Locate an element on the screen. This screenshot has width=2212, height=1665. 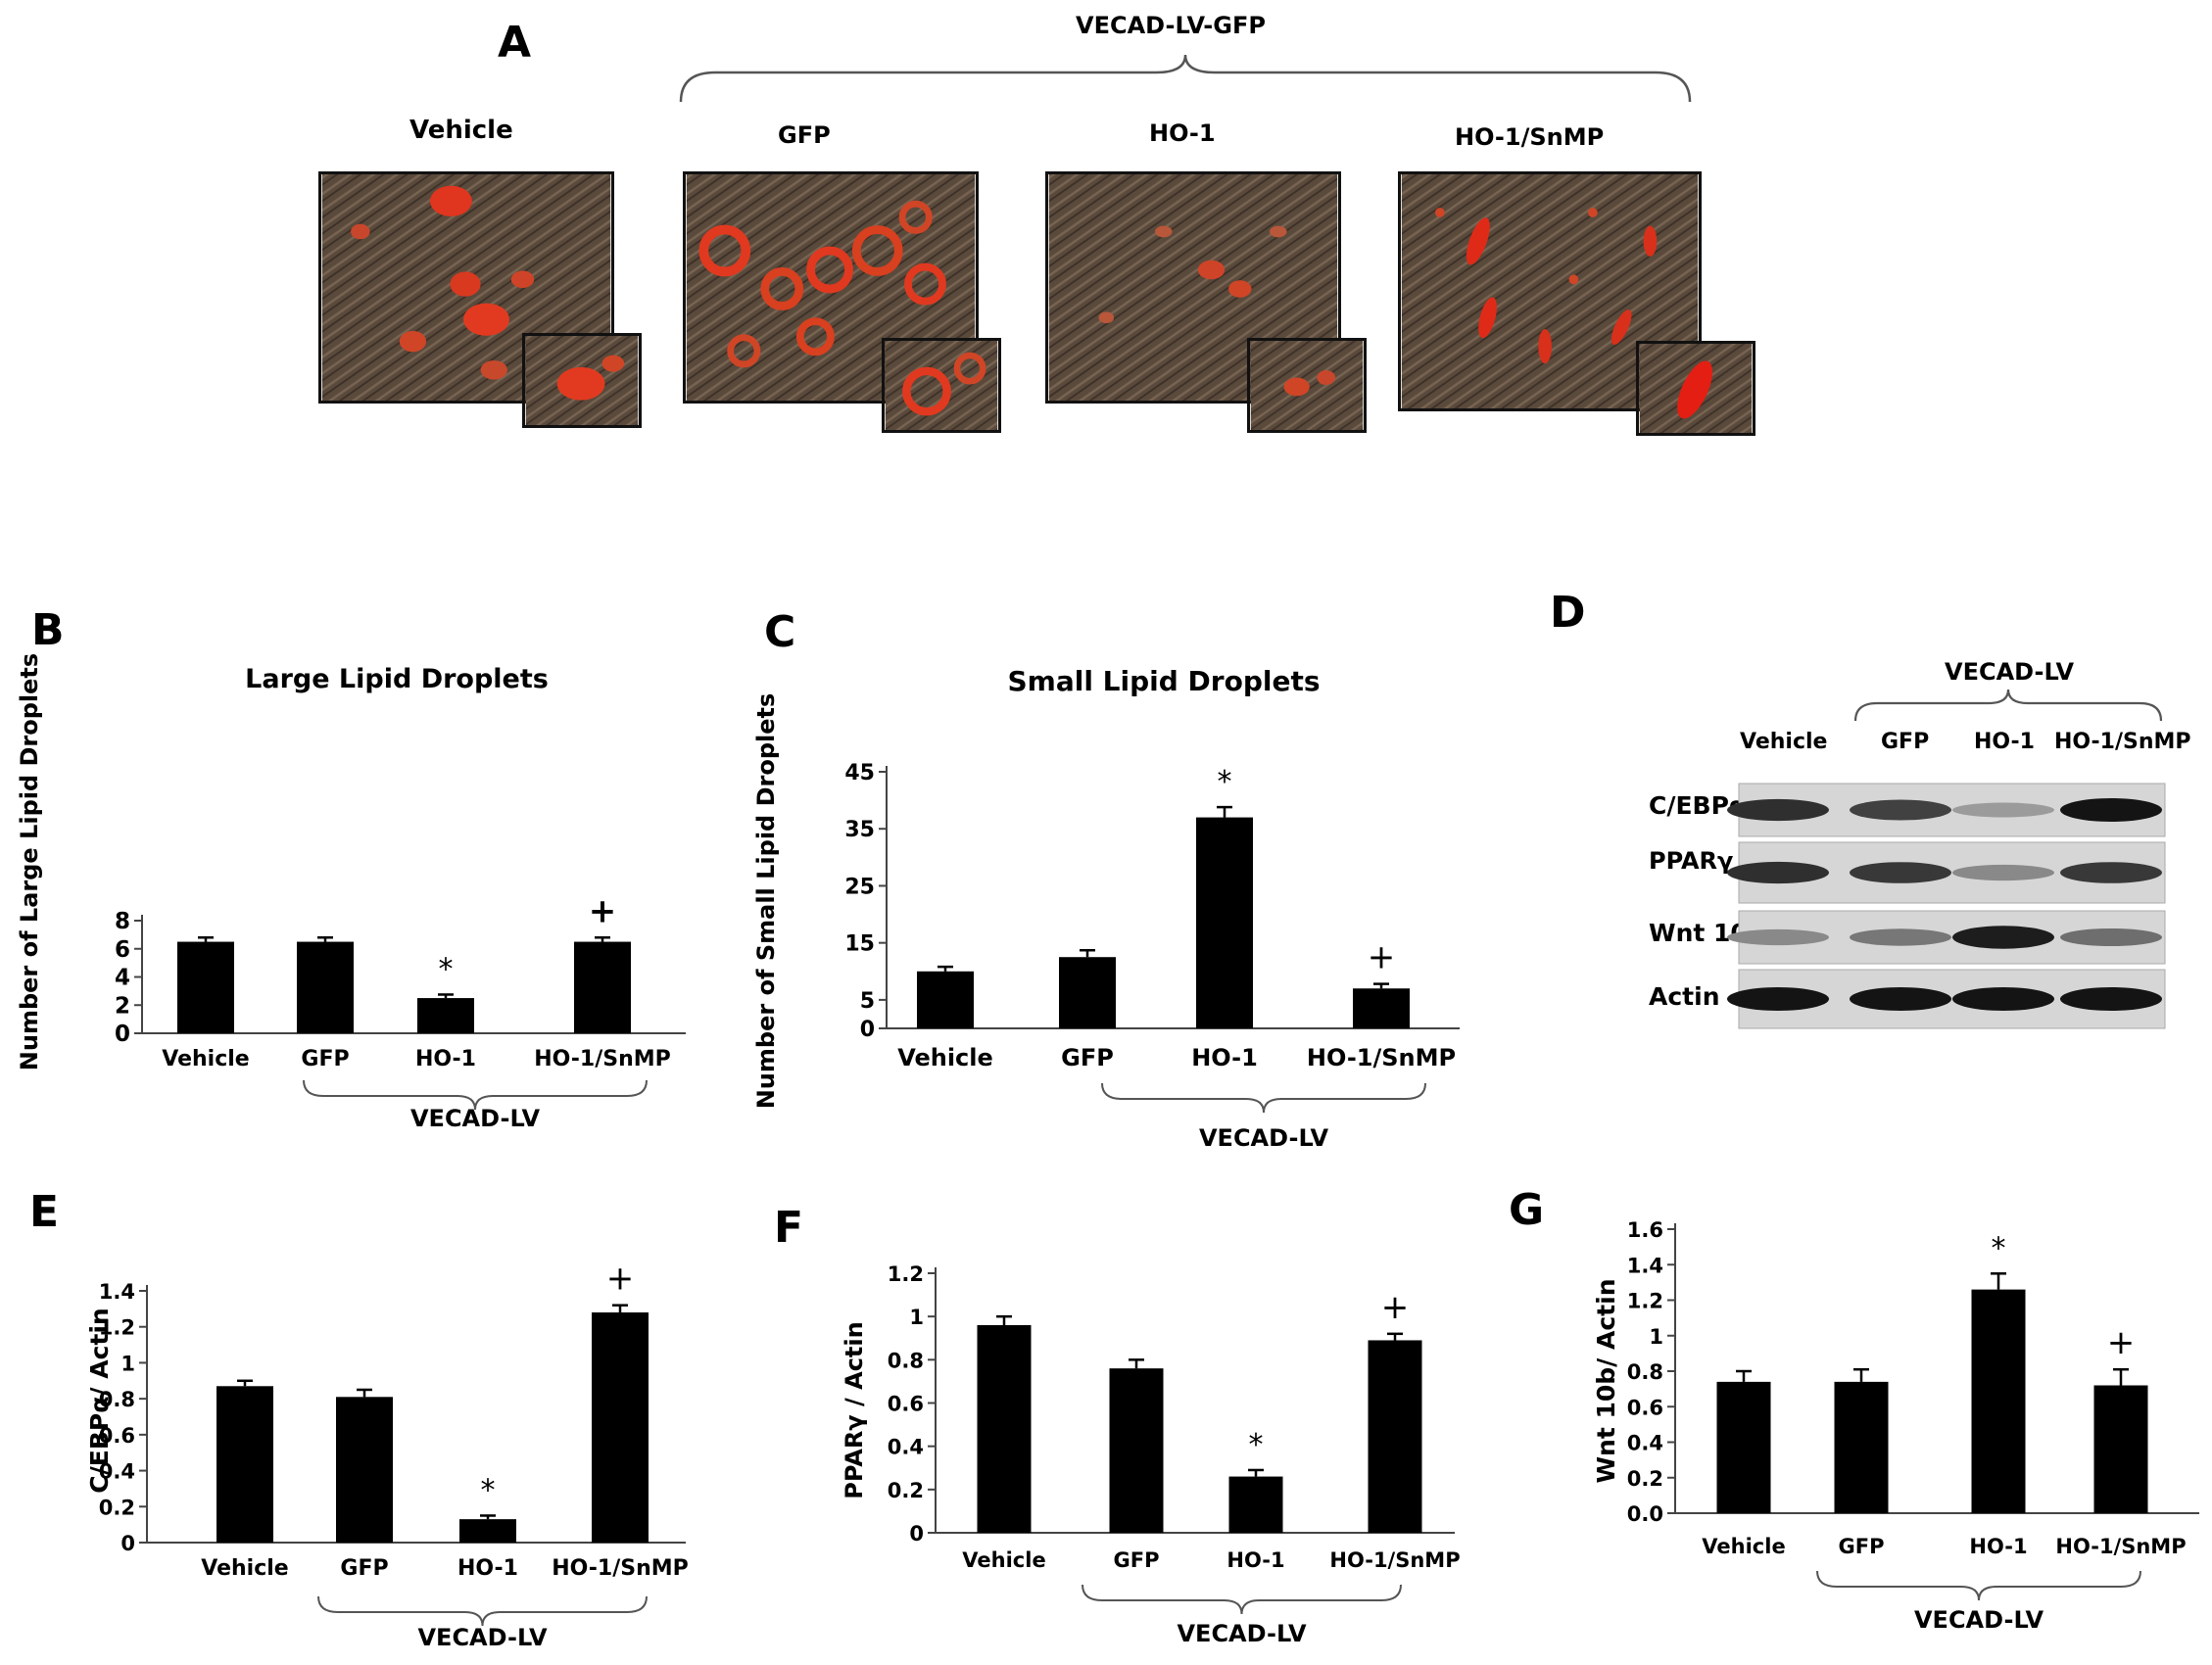
micrograph-vehicle-inset is located at coordinates (582, 380).